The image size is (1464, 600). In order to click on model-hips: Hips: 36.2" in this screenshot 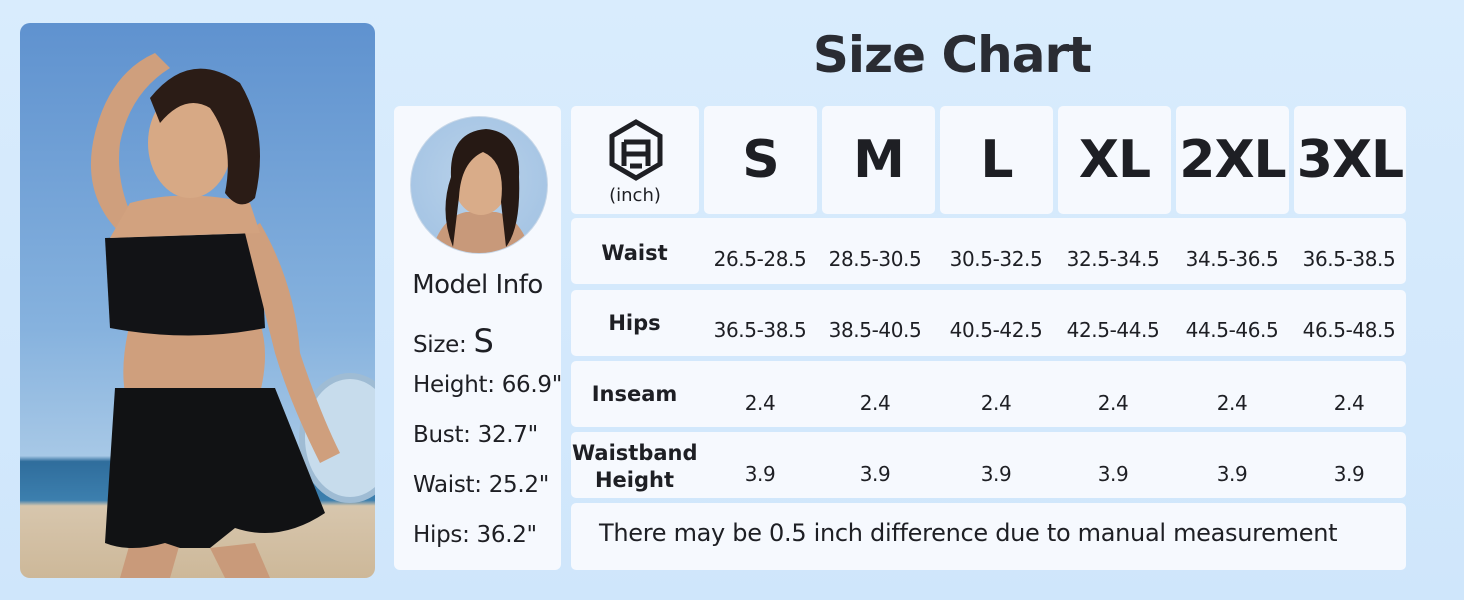, I will do `click(475, 535)`.